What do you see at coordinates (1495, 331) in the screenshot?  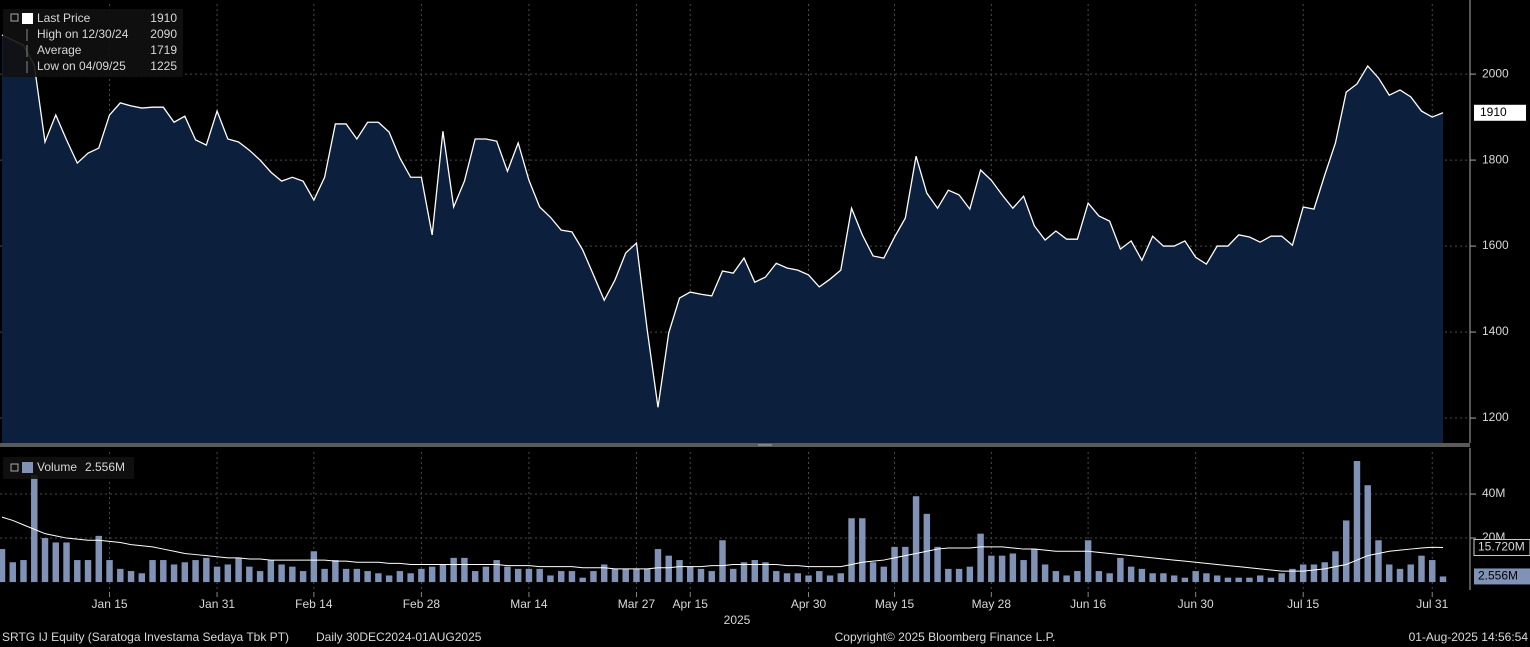 I see `y-tick-label: 1400` at bounding box center [1495, 331].